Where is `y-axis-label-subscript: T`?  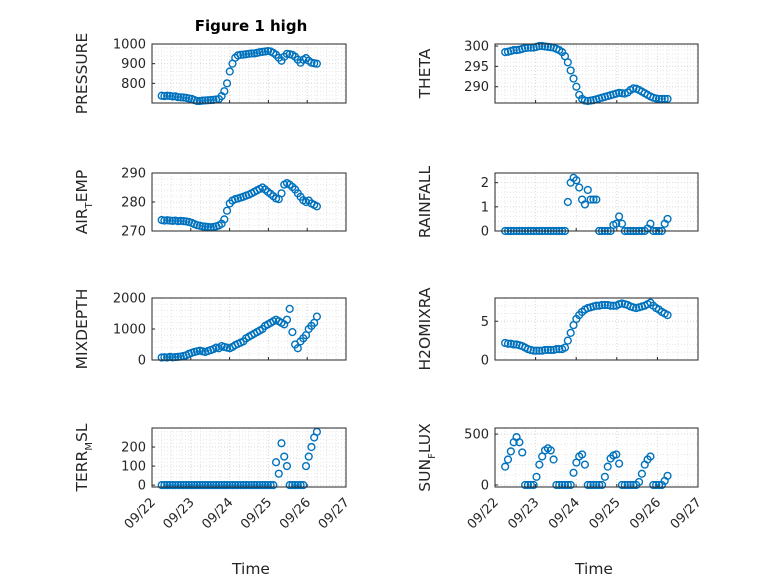 y-axis-label-subscript: T is located at coordinates (89, 205).